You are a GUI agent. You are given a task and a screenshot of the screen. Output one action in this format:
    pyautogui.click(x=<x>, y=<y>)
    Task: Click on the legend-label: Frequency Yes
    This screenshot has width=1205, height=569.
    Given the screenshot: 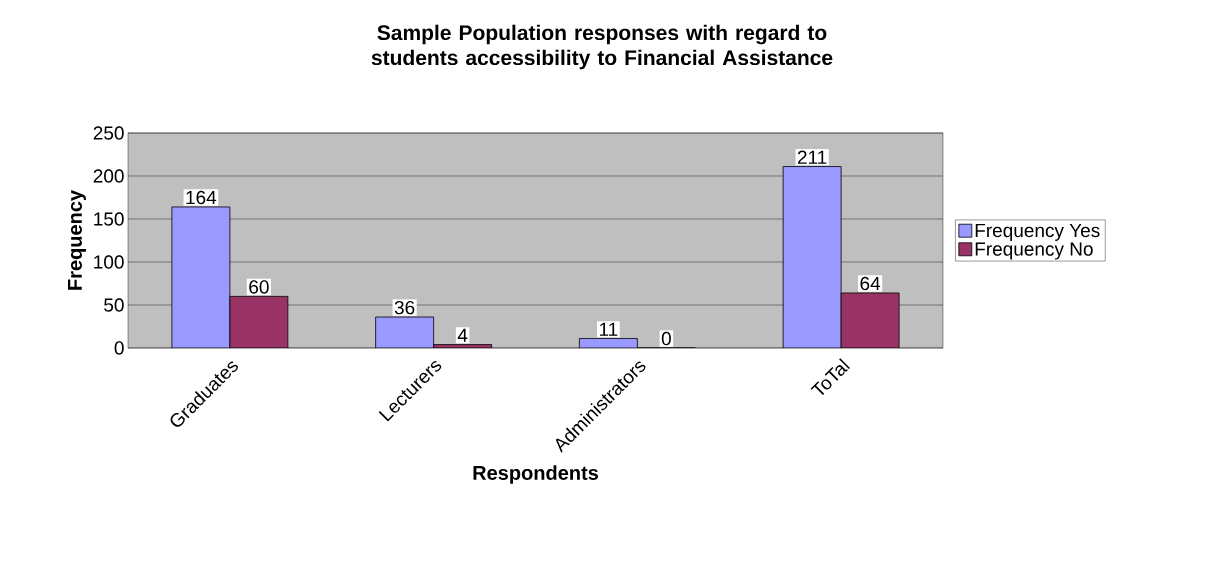 What is the action you would take?
    pyautogui.click(x=1037, y=232)
    